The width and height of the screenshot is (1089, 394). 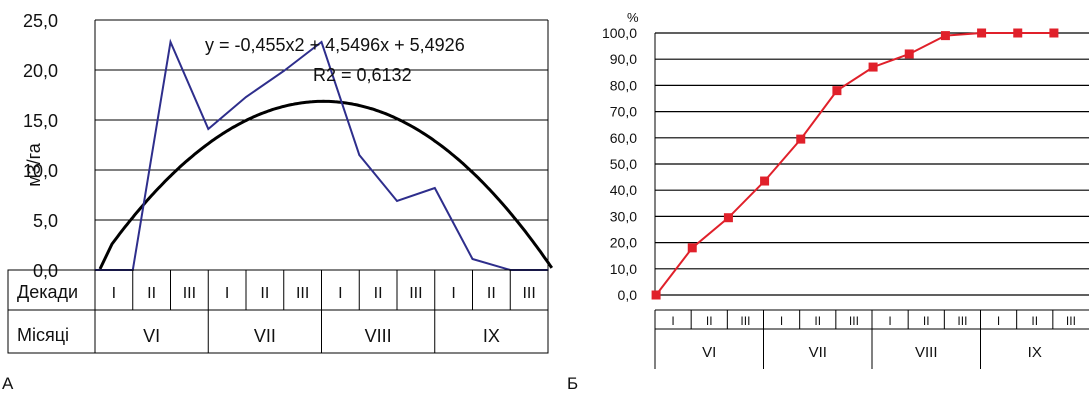 I want to click on y-tick-label: 70,0, so click(x=623, y=112).